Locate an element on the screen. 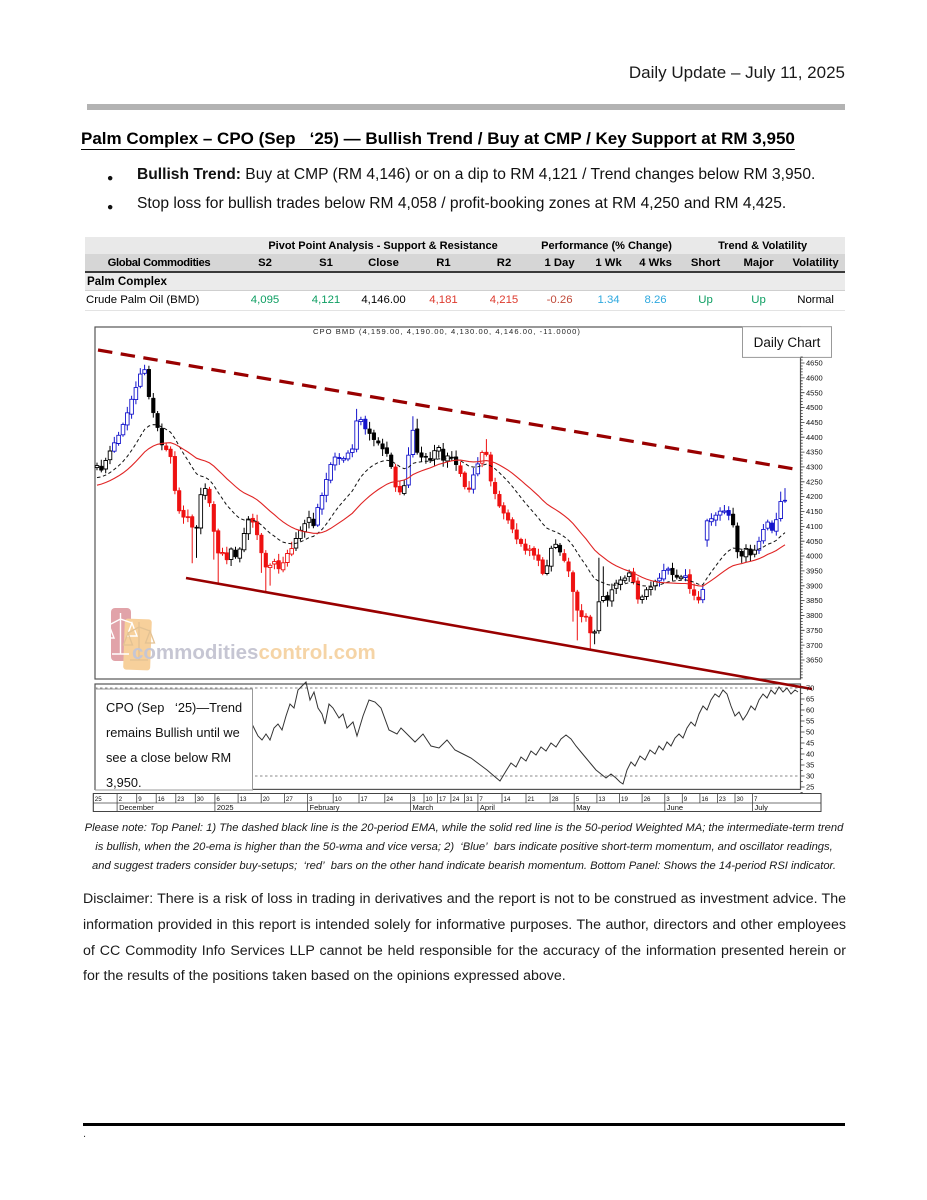 This screenshot has width=927, height=1200. svg-text: 4050 is located at coordinates (814, 541).